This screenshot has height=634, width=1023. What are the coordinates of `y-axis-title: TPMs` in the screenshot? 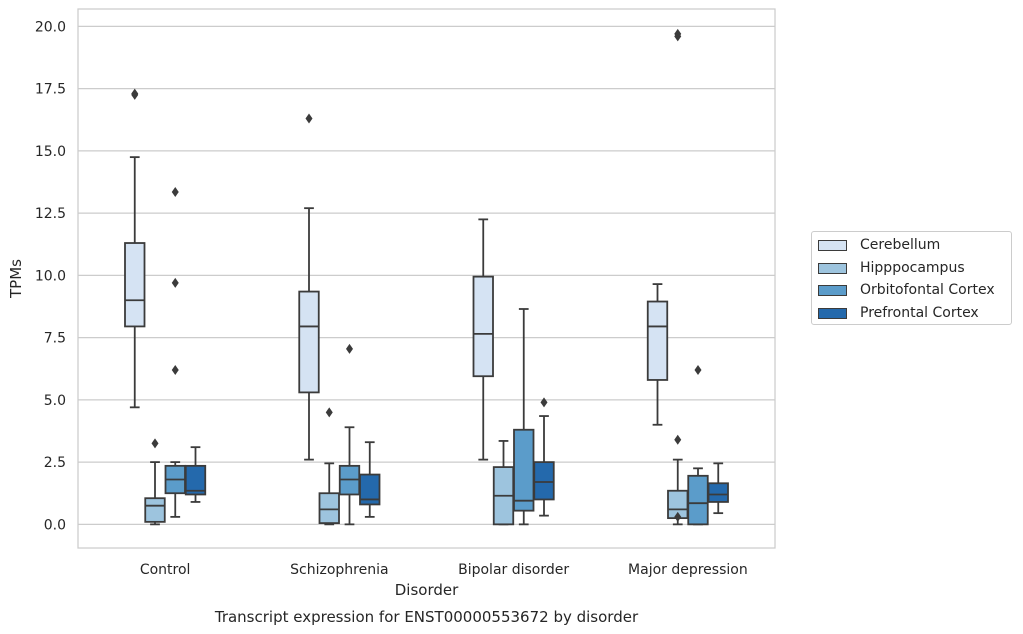 It's located at (16, 279).